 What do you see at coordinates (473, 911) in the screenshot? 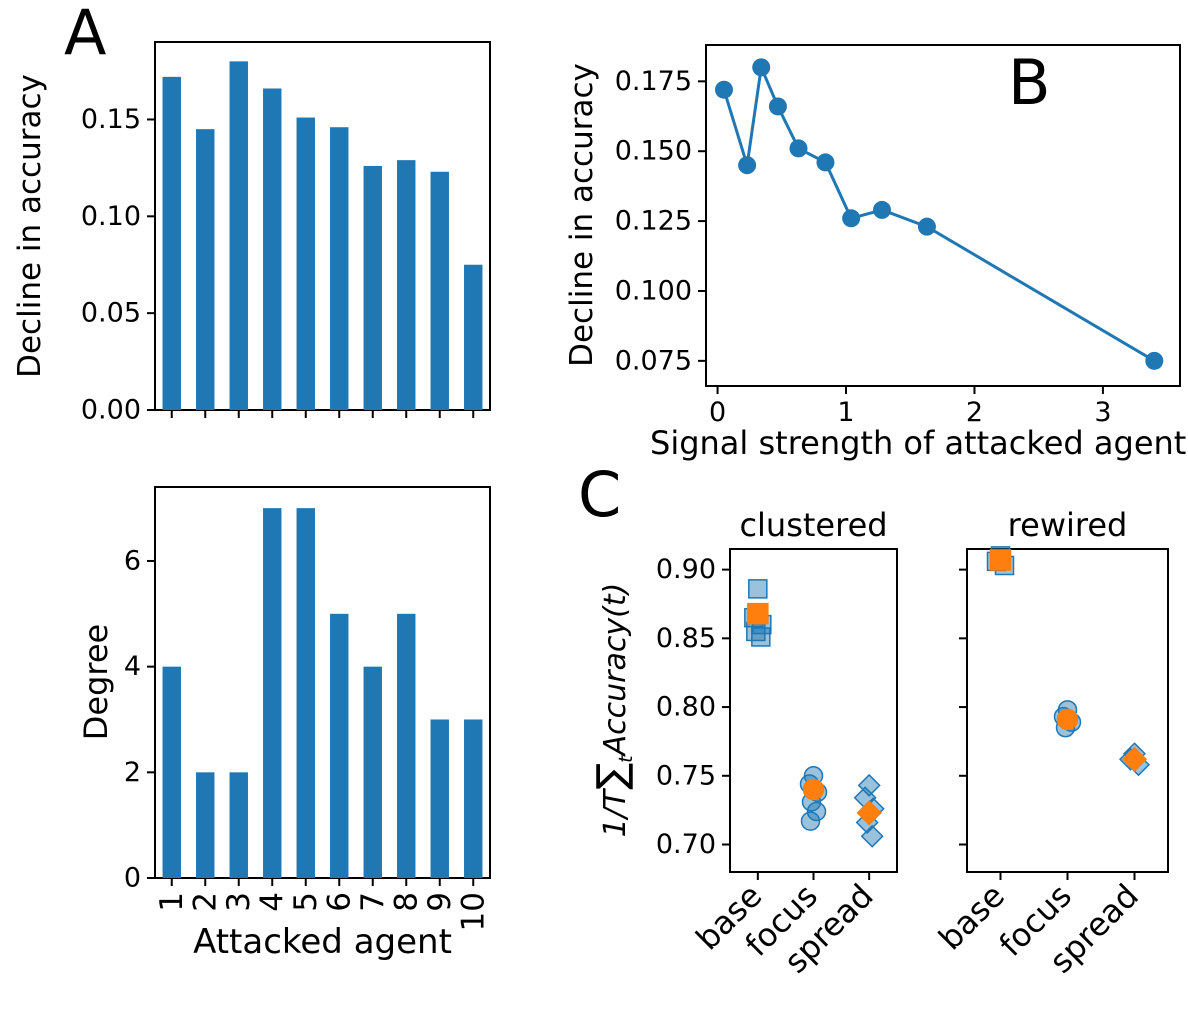
I see `x-tick-label: 10` at bounding box center [473, 911].